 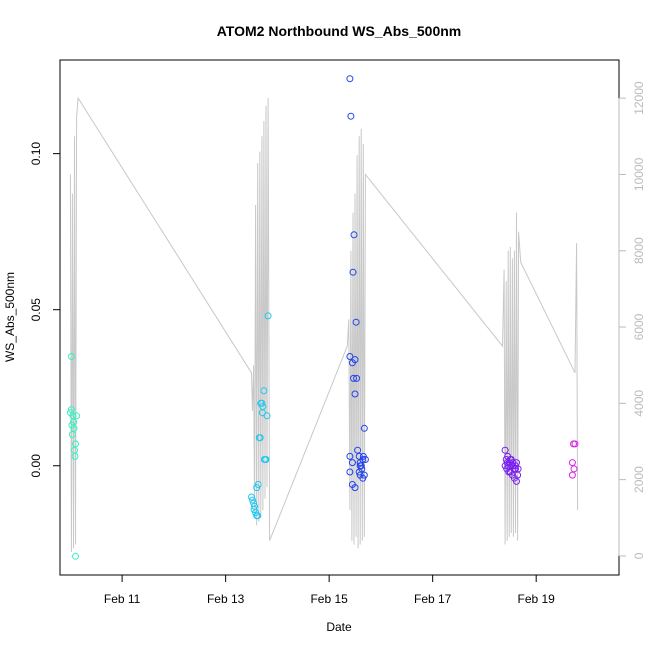 What do you see at coordinates (10, 317) in the screenshot?
I see `y-axis-label: WS_Abs_500nm` at bounding box center [10, 317].